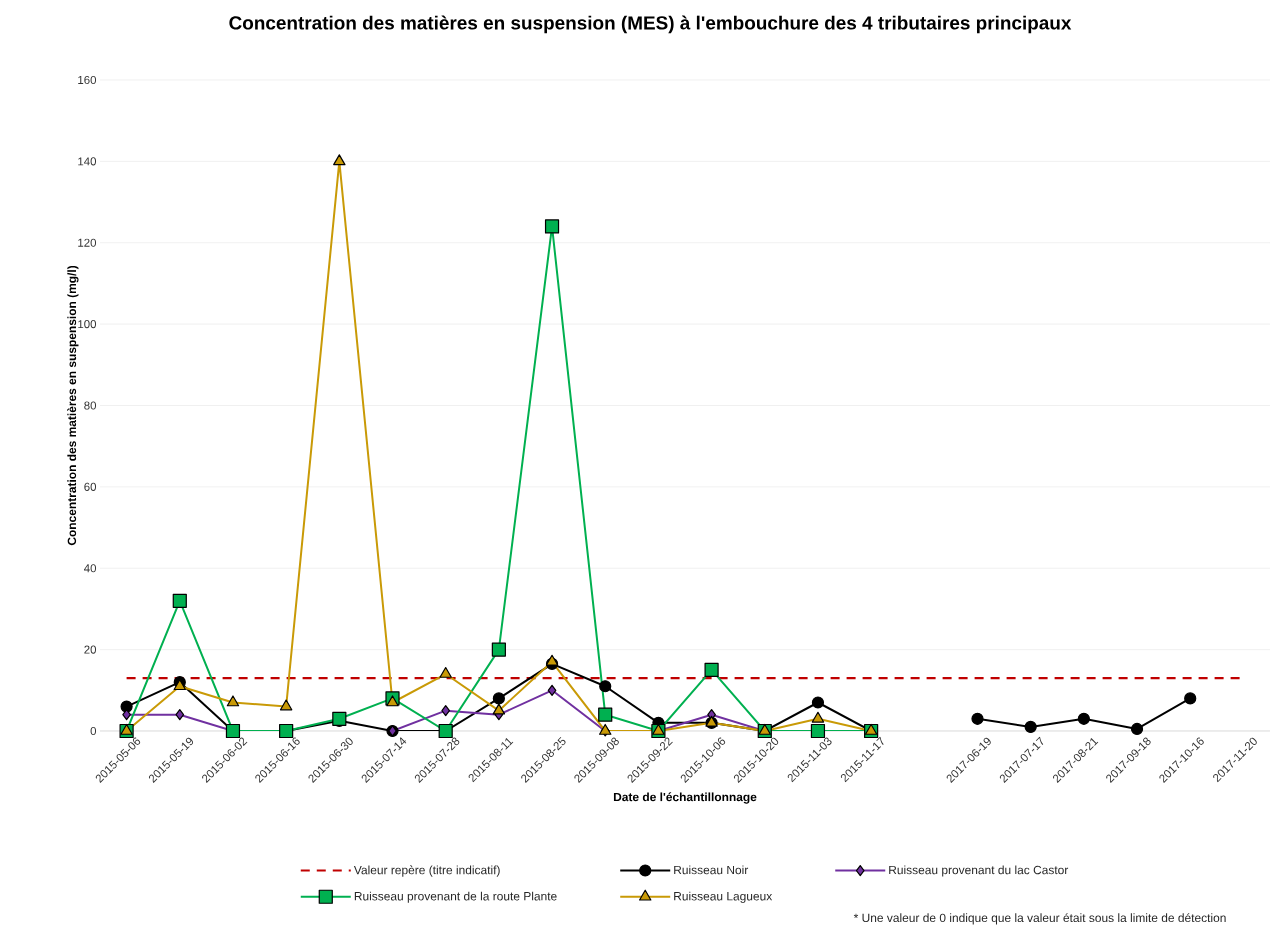 The image size is (1287, 934). I want to click on chart-title: Concentration des matières en suspension (MES) à l'embouchure des 4 tributaires principaux, so click(650, 24).